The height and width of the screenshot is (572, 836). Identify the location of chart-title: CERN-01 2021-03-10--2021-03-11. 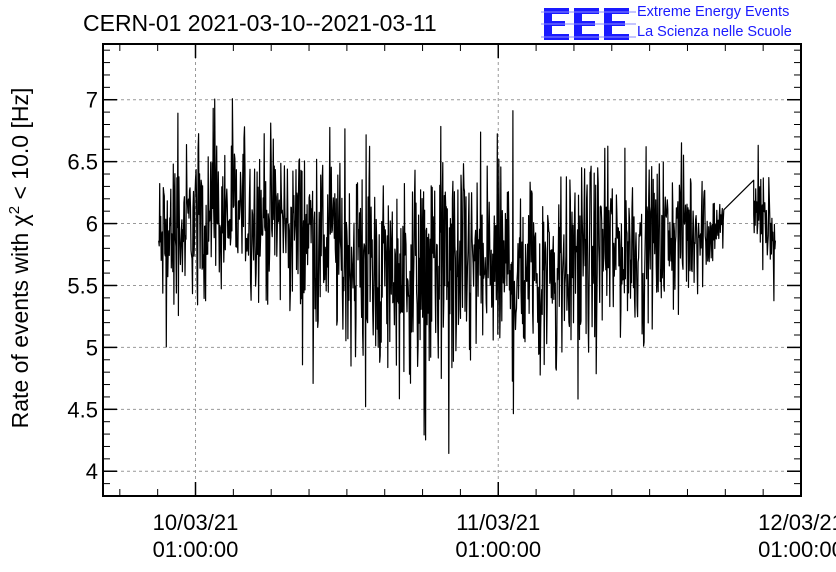
(260, 23).